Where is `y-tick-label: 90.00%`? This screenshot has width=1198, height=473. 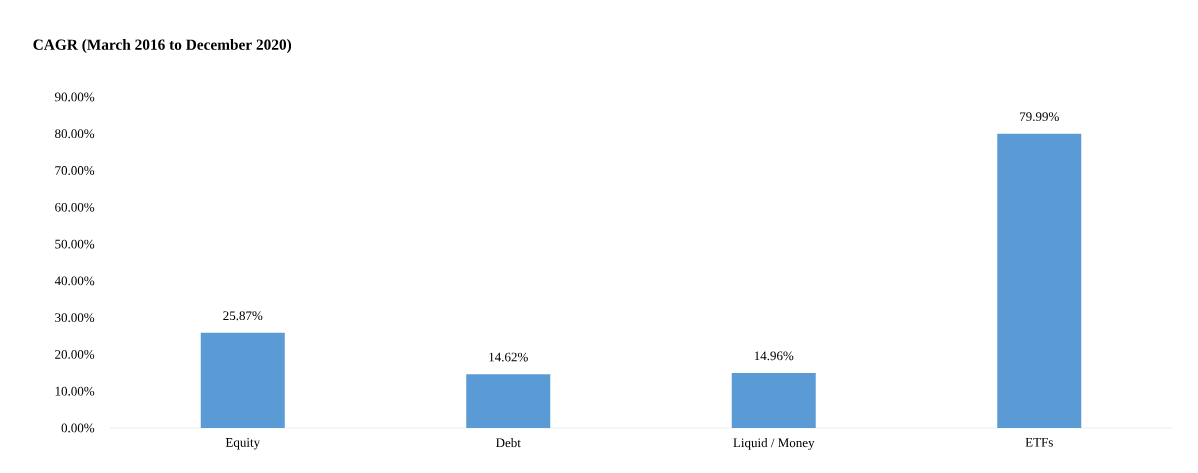 y-tick-label: 90.00% is located at coordinates (74, 97).